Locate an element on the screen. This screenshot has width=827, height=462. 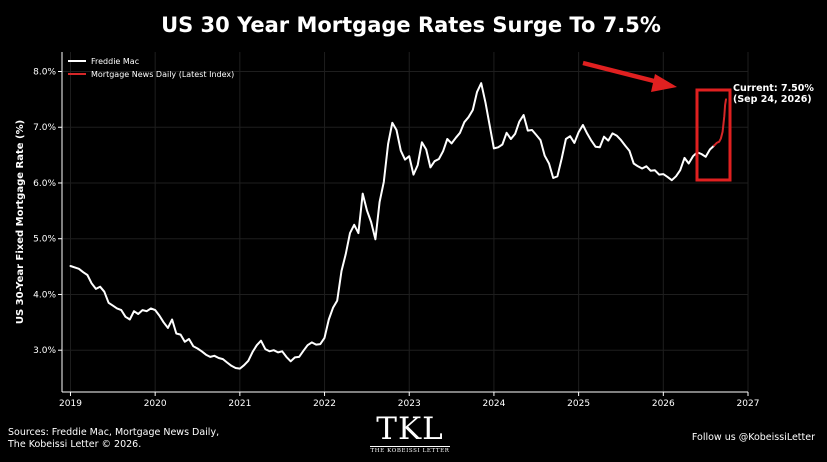
annotation-arrow-shaft is located at coordinates (622, 73).